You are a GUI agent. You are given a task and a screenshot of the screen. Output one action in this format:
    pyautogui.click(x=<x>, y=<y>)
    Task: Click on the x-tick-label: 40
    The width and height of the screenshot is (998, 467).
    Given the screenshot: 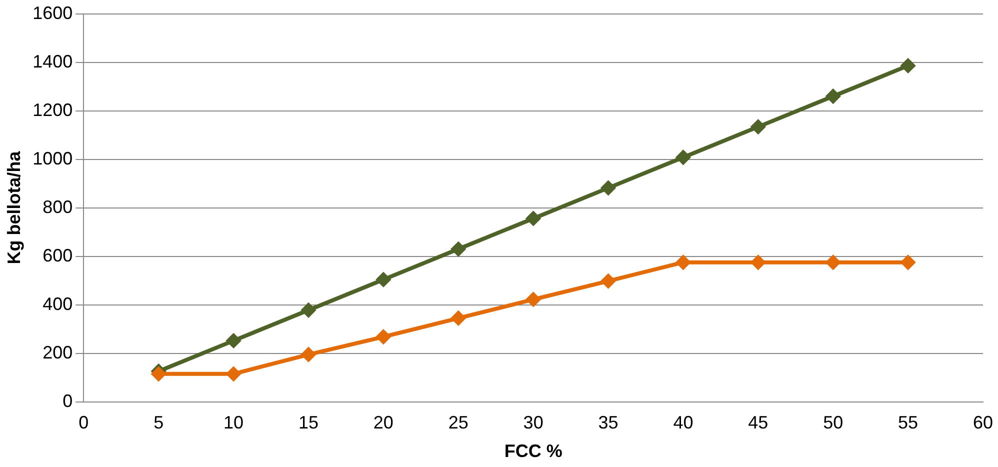 What is the action you would take?
    pyautogui.click(x=683, y=422)
    